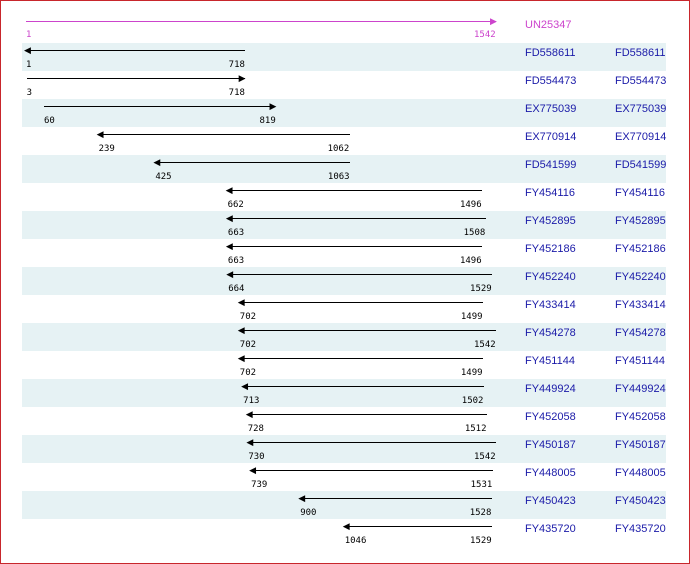  Describe the element at coordinates (267, 121) in the screenshot. I see `end-position-label: 819` at that location.